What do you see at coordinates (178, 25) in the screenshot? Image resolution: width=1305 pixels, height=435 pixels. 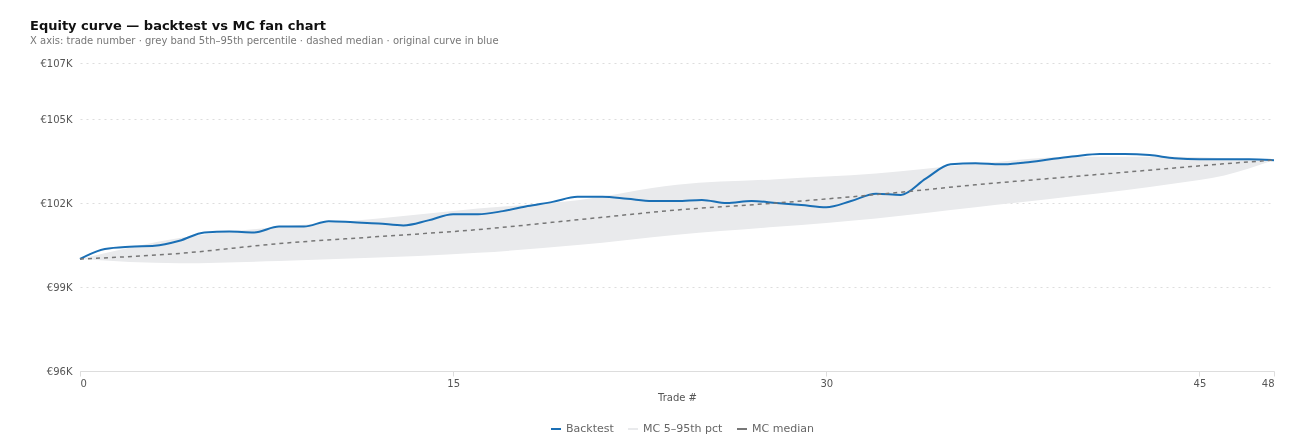 I see `chart-title: Equity curve — backtest vs MC fan chart` at bounding box center [178, 25].